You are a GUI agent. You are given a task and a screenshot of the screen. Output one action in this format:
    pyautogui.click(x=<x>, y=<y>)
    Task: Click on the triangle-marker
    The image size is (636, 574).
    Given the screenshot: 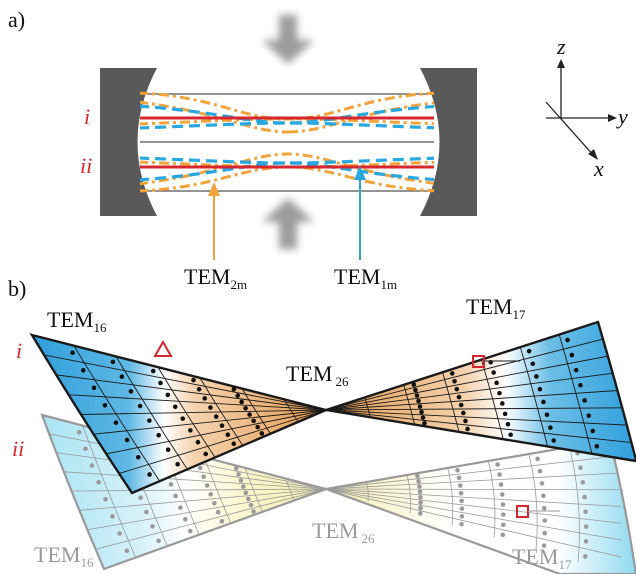 What is the action you would take?
    pyautogui.click(x=163, y=348)
    